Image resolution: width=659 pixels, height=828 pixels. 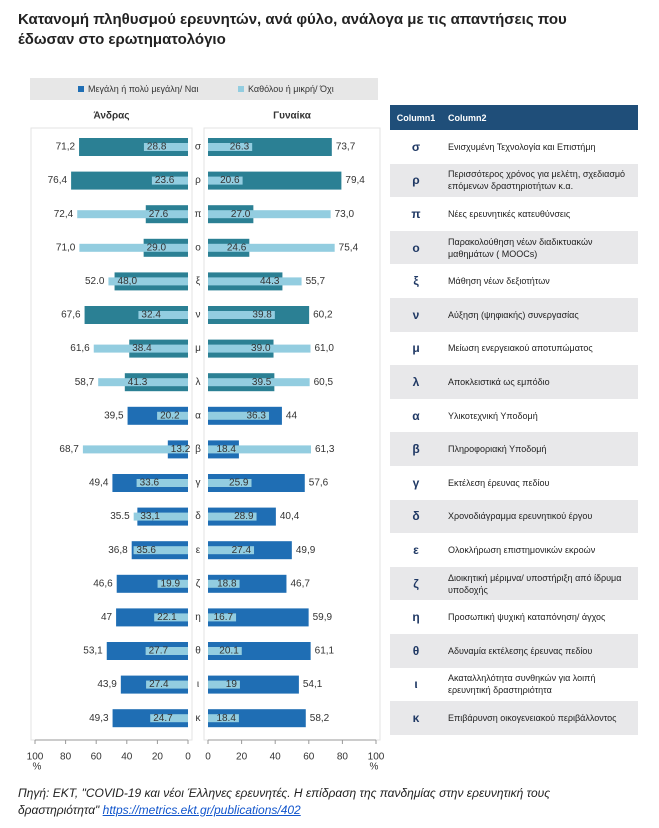 I want to click on legend-label: Καθόλου ή μικρή/ Όχι, so click(x=291, y=89).